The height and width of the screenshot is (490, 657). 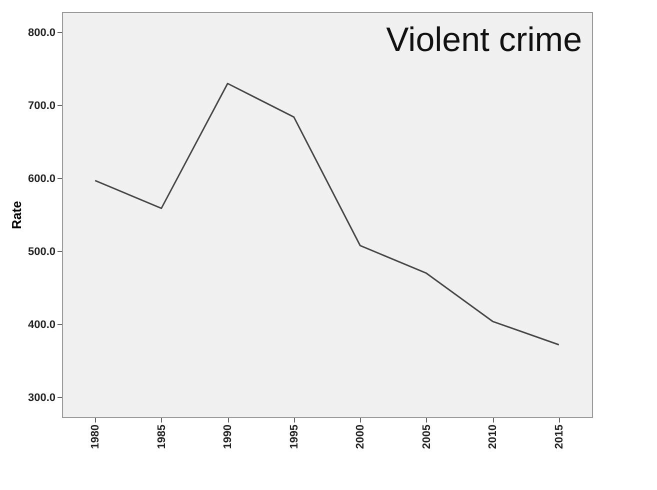 I want to click on y-tick-label: 500.0, so click(x=42, y=252).